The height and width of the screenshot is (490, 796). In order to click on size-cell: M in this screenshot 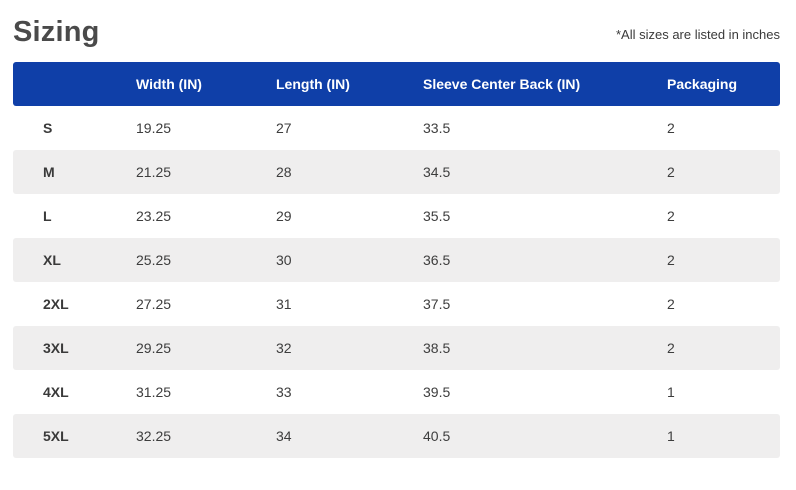, I will do `click(49, 172)`.